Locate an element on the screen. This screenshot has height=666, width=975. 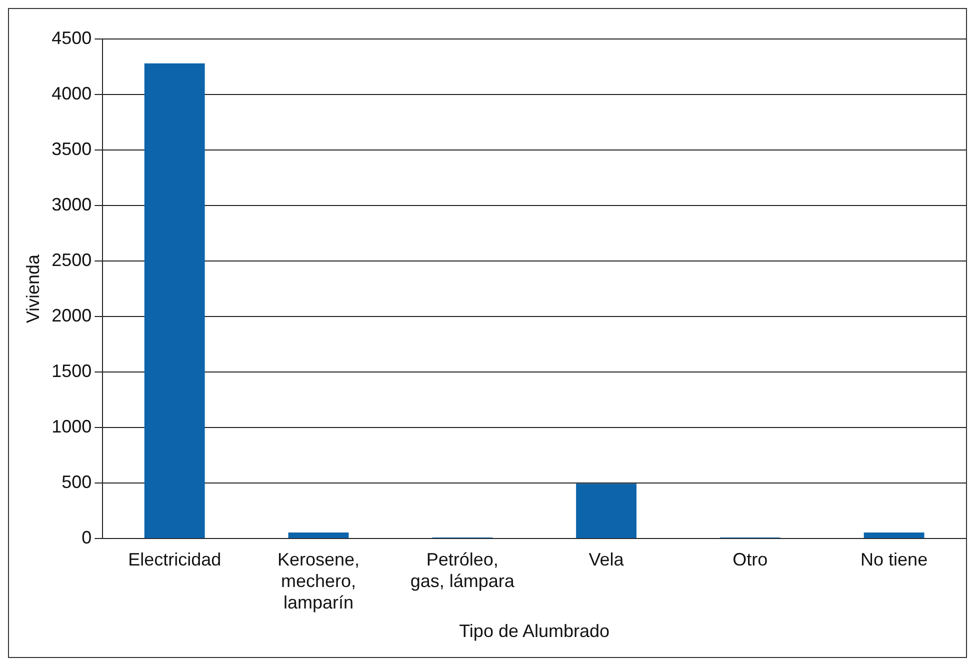
y-axis-title: Vivienda is located at coordinates (32, 288).